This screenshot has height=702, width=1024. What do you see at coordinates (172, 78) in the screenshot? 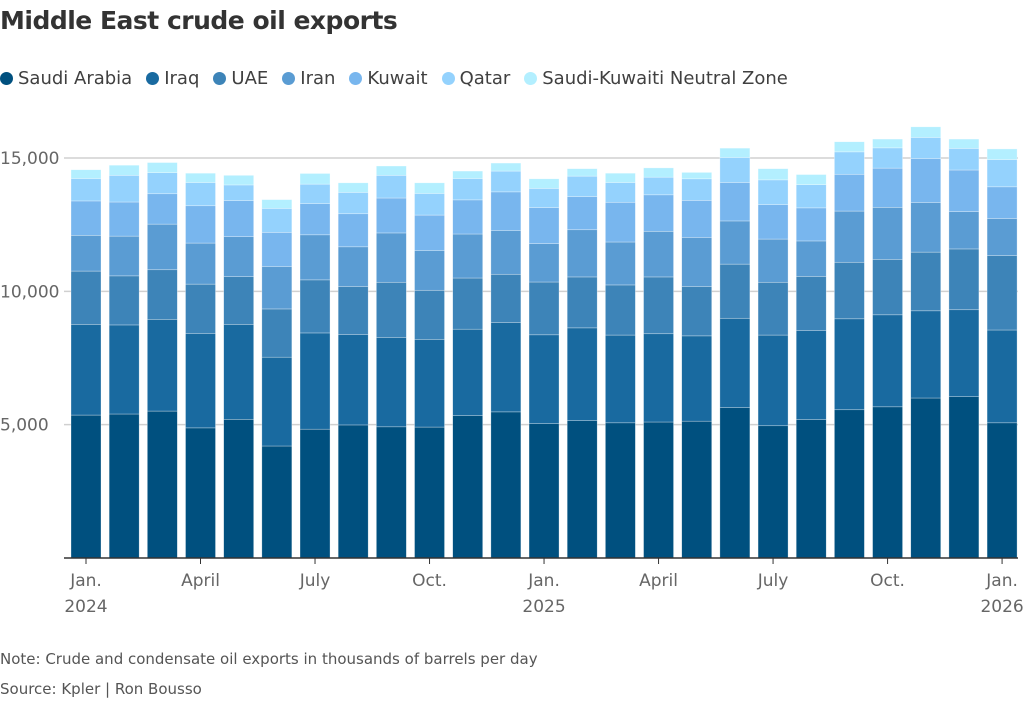
I see `legend-item: Iraq` at bounding box center [172, 78].